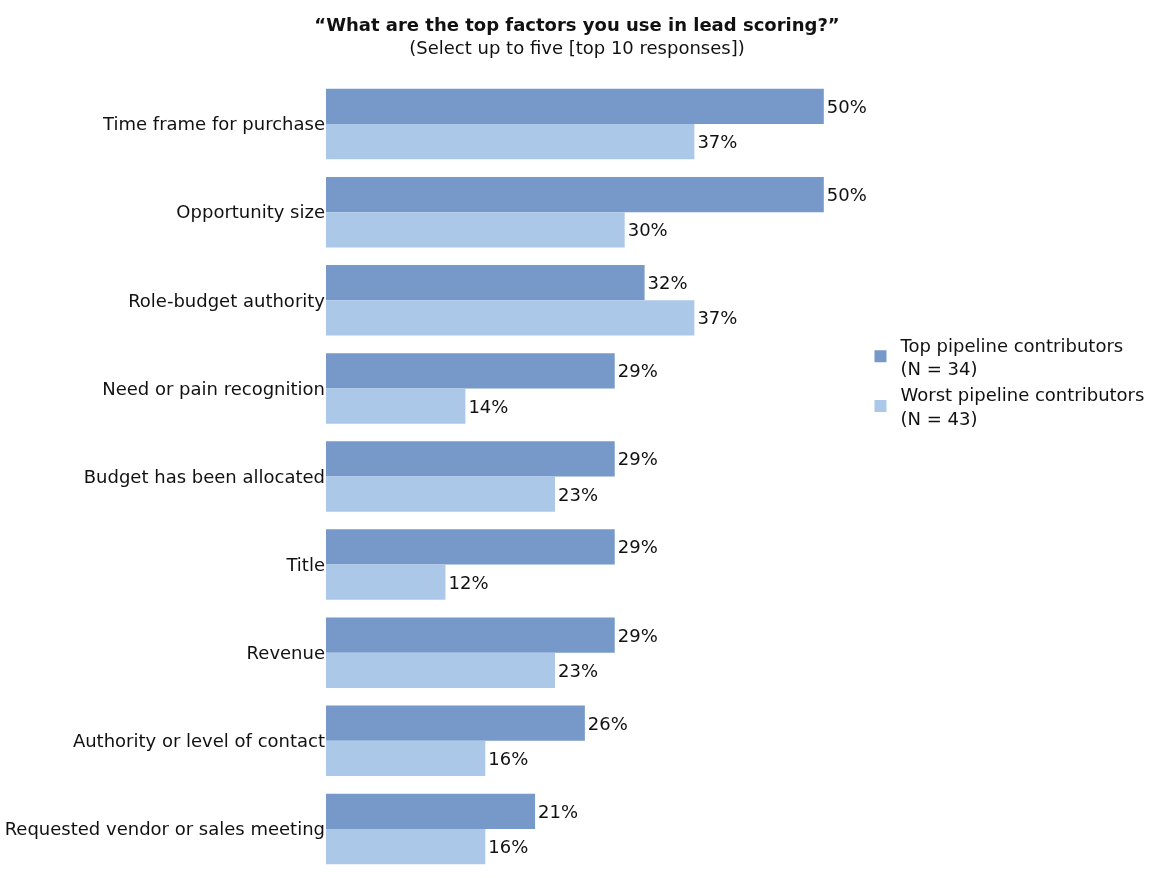 Image resolution: width=1154 pixels, height=878 pixels. I want to click on data-label: 30%, so click(647, 230).